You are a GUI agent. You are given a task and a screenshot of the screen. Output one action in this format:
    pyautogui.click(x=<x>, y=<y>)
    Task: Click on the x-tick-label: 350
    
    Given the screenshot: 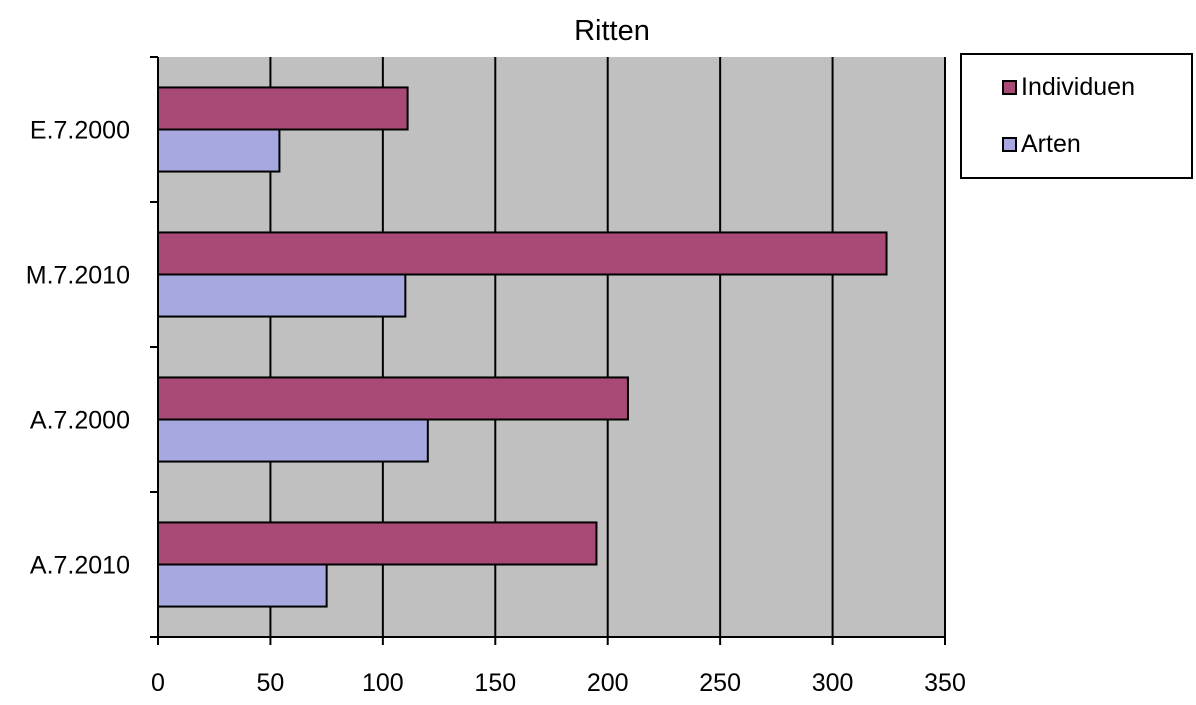 What is the action you would take?
    pyautogui.click(x=945, y=683)
    